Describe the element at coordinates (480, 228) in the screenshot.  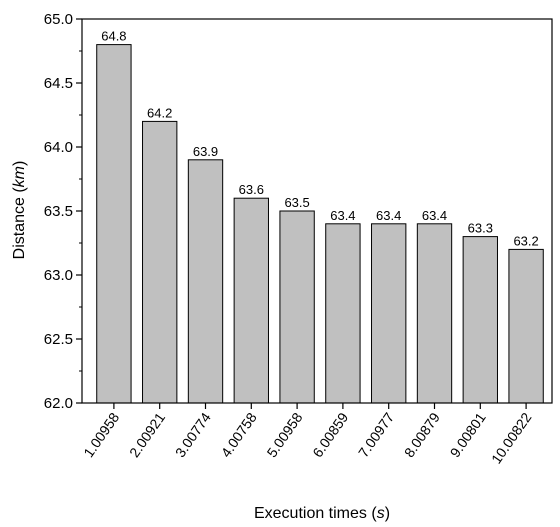
I see `bar-value-label: 63.3` at that location.